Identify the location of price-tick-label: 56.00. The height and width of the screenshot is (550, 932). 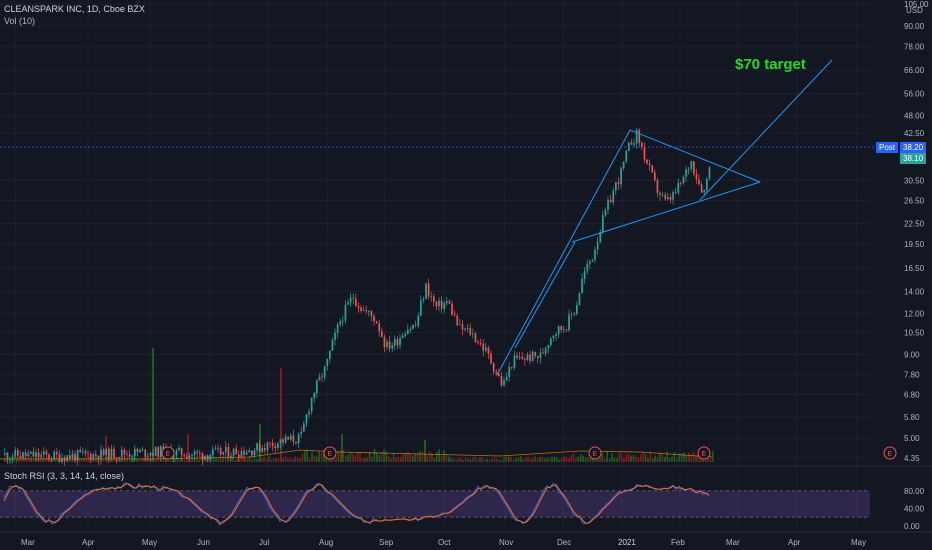
(914, 94).